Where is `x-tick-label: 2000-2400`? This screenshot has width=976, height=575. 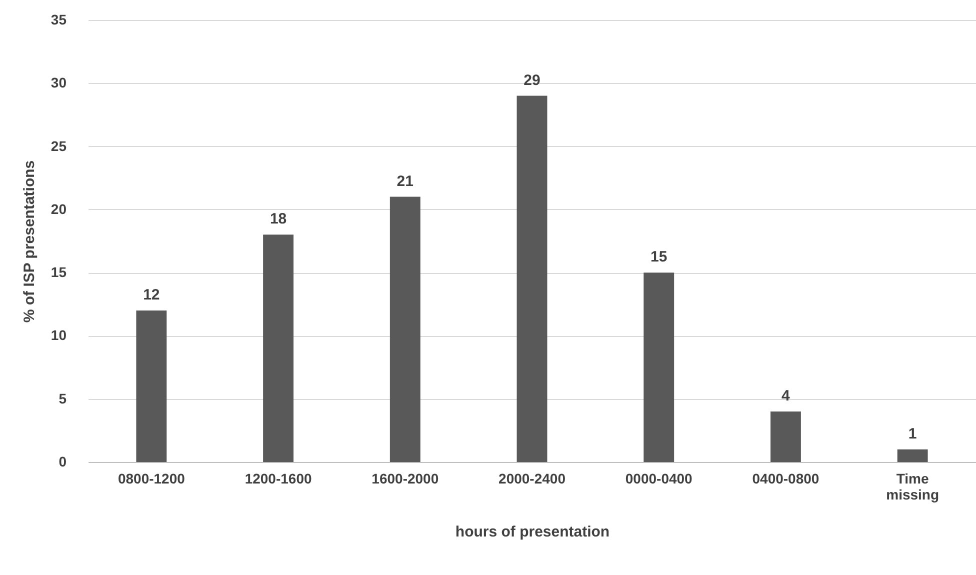 x-tick-label: 2000-2400 is located at coordinates (532, 478).